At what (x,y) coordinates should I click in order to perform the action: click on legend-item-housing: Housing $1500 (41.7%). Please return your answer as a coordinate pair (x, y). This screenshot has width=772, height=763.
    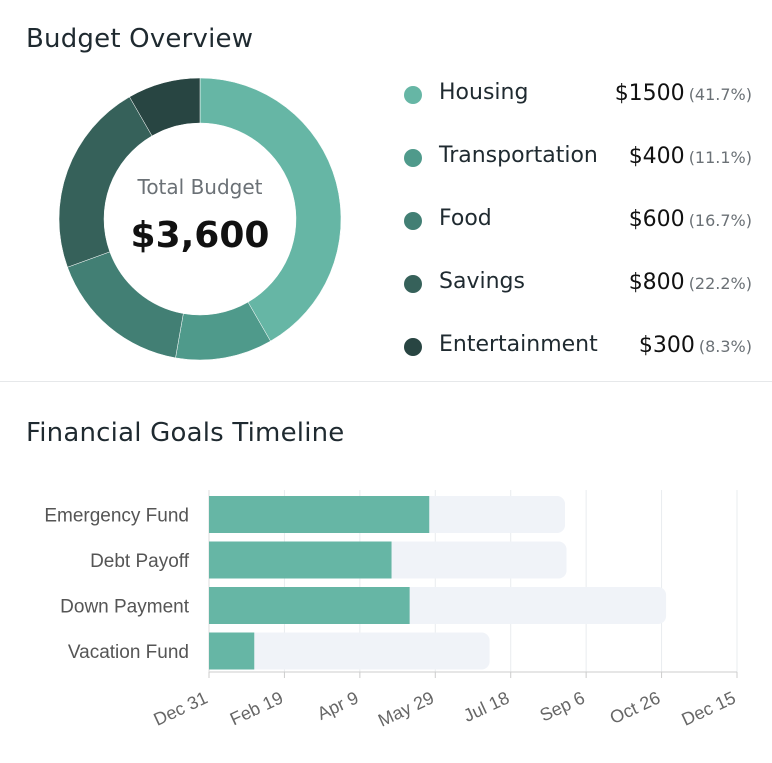
    Looking at the image, I should click on (578, 109).